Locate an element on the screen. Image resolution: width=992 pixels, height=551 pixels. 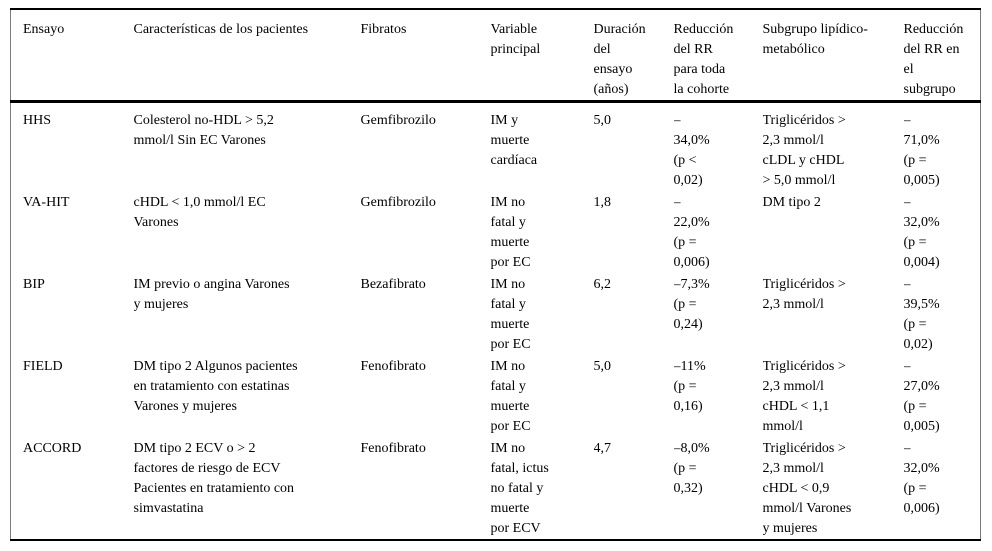
cell-rr-reduction-subgroup: – 71,0% (p = 0,005) is located at coordinates (921, 150).